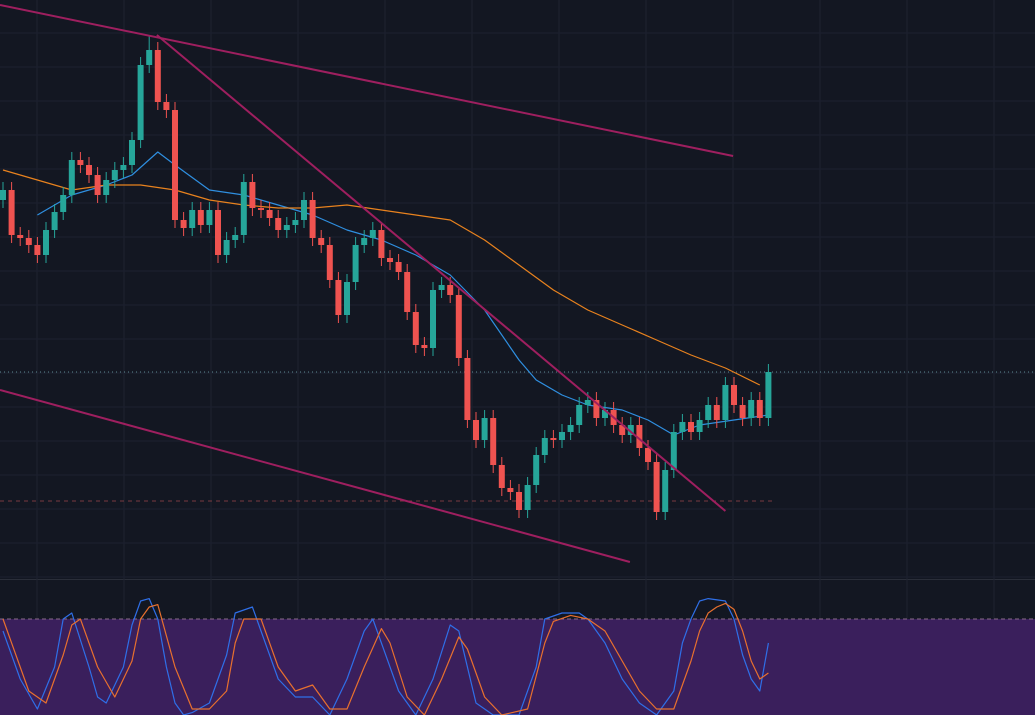  I want to click on trend-line, so click(315, 476).